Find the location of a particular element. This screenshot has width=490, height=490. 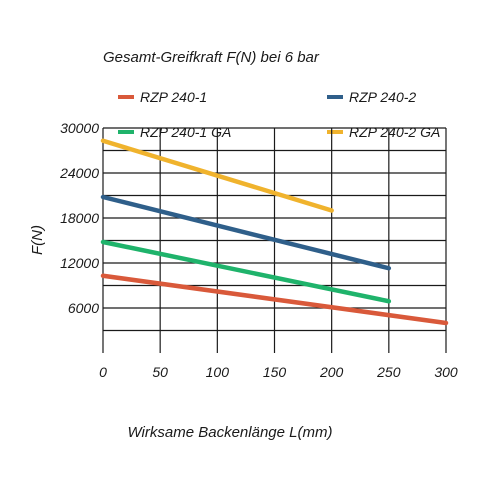

x-tick-label: 150 is located at coordinates (275, 372).